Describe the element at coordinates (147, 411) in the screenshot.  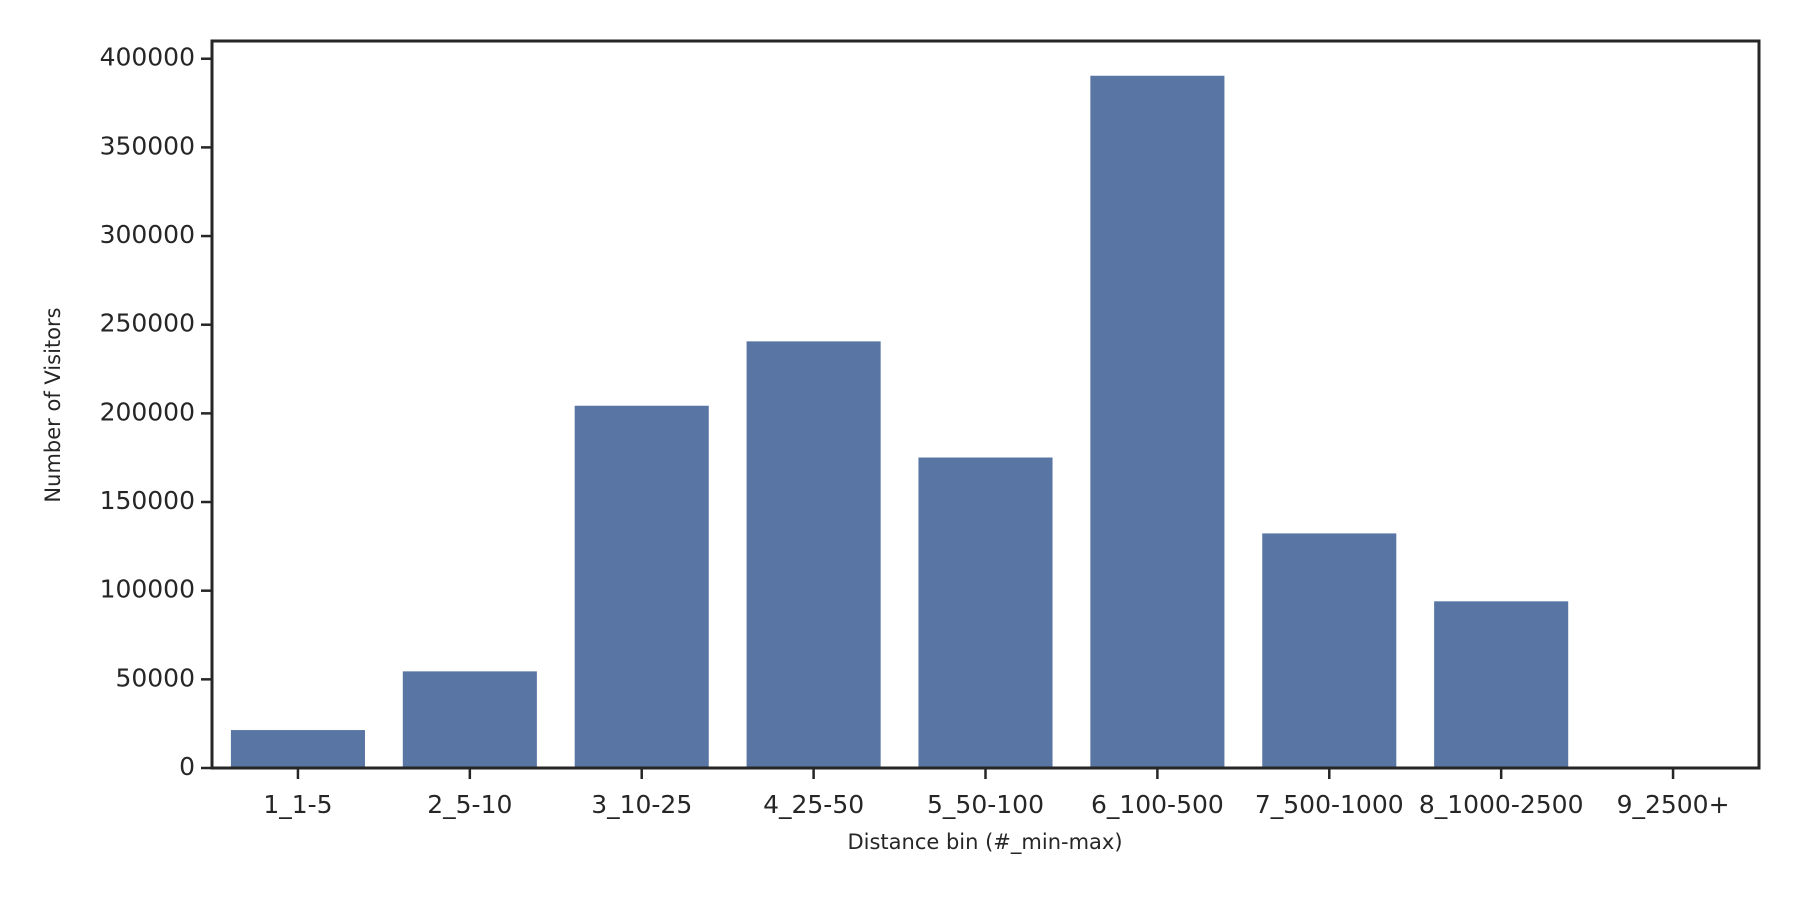
I see `y-tick-label: 200000` at that location.